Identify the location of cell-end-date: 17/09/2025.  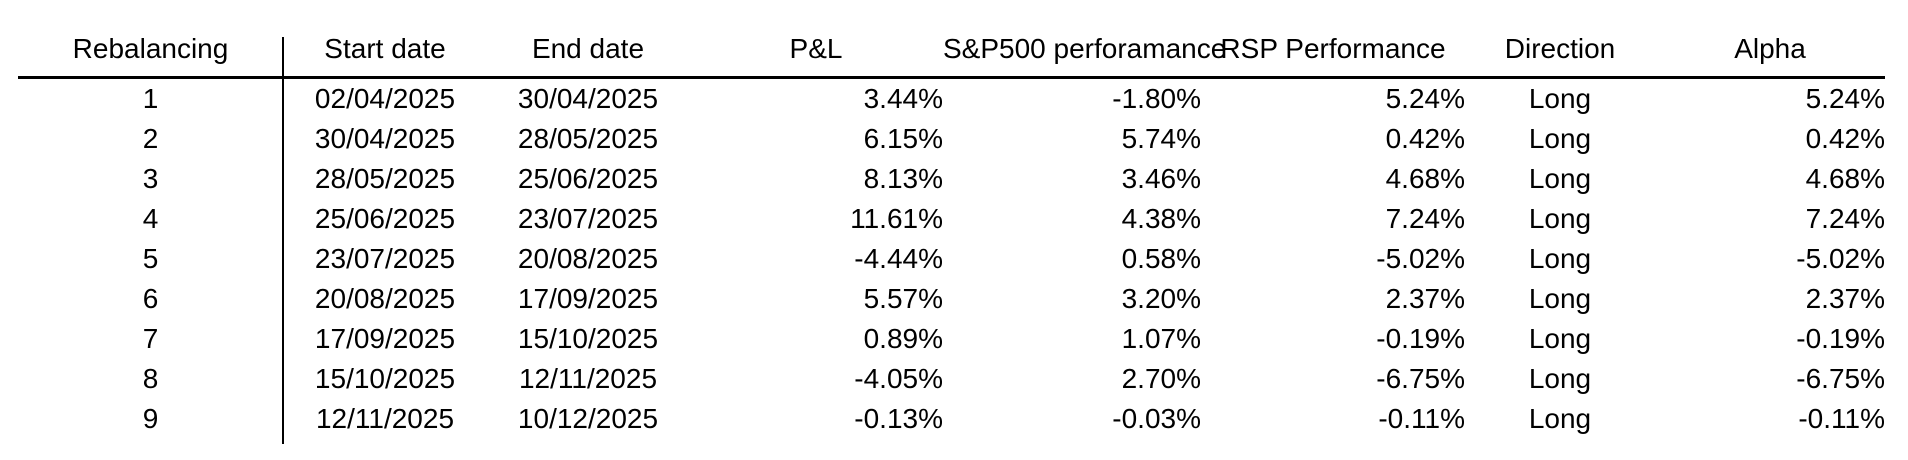
(588, 298).